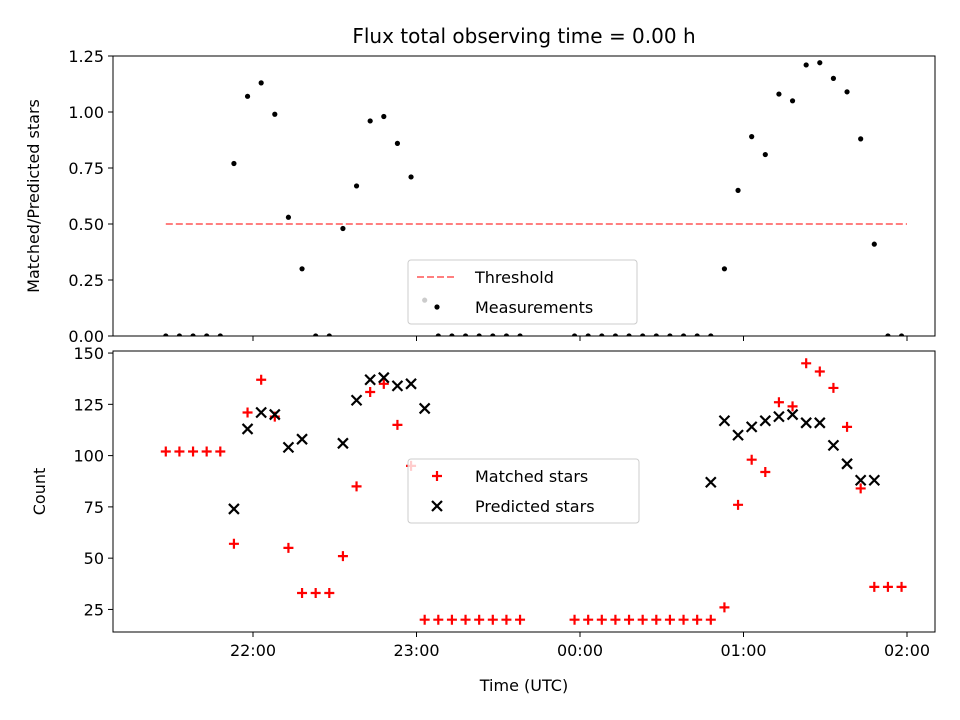 Image resolution: width=960 pixels, height=720 pixels. I want to click on legend-label: Threshold, so click(514, 277).